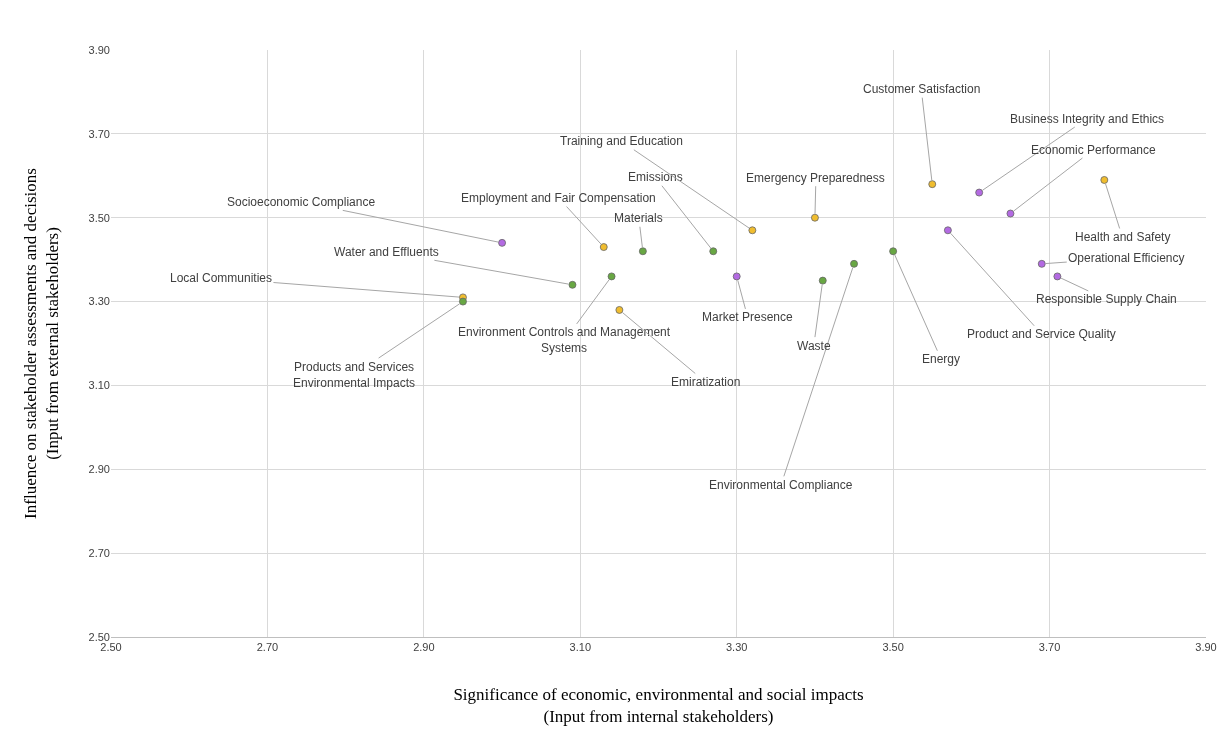  I want to click on annotation: Economic Performance, so click(1094, 150).